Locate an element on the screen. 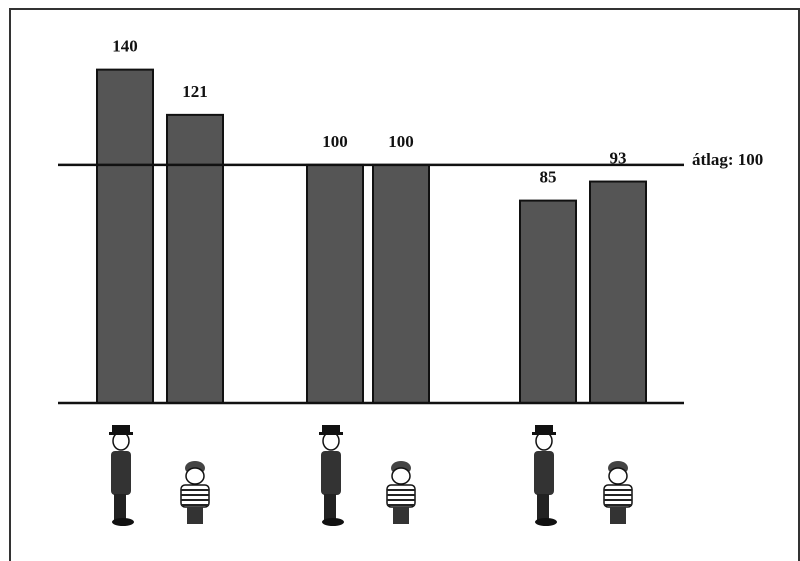 This screenshot has height=561, width=800. value-label: 93 is located at coordinates (618, 157).